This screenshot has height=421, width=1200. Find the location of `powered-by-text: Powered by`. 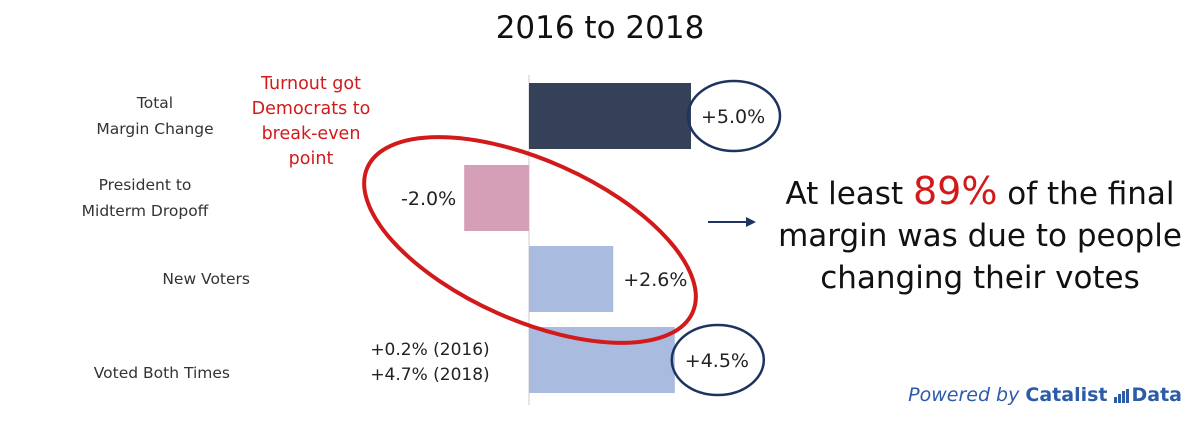

powered-by-text: Powered by is located at coordinates (964, 395).